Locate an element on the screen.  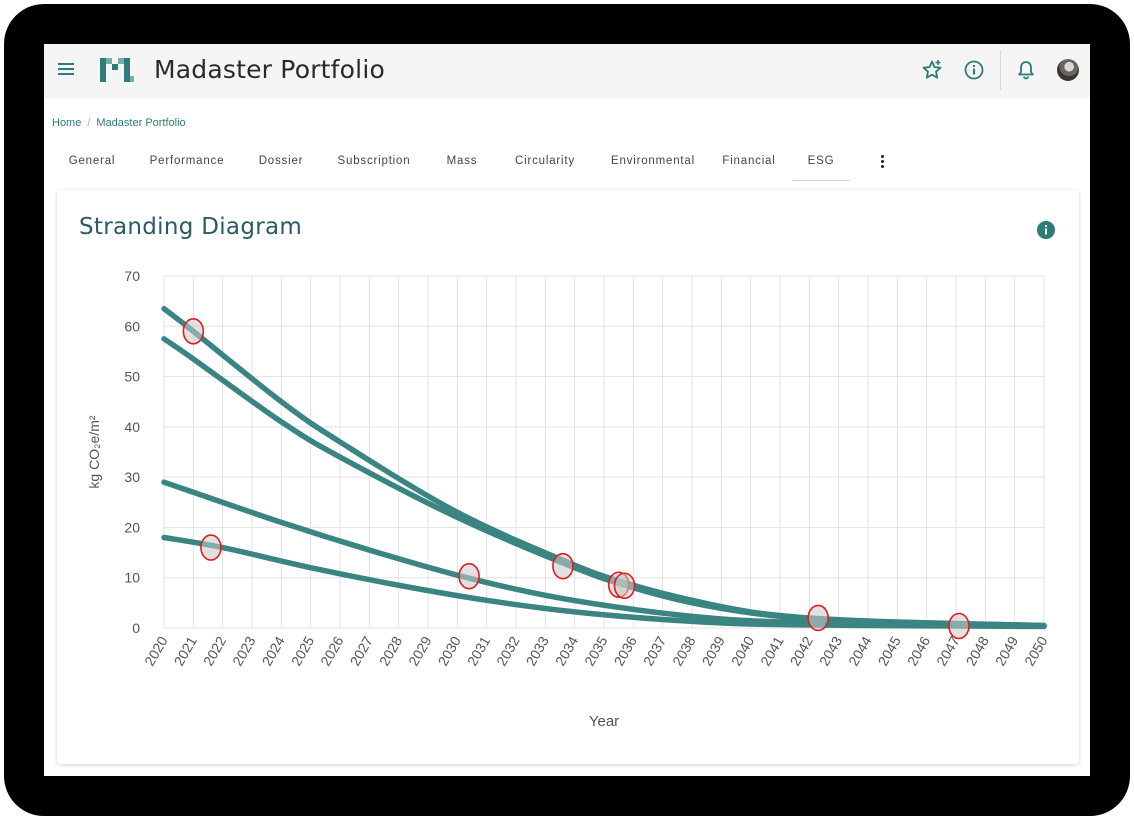
x-tick-label: 2042 is located at coordinates (801, 650).